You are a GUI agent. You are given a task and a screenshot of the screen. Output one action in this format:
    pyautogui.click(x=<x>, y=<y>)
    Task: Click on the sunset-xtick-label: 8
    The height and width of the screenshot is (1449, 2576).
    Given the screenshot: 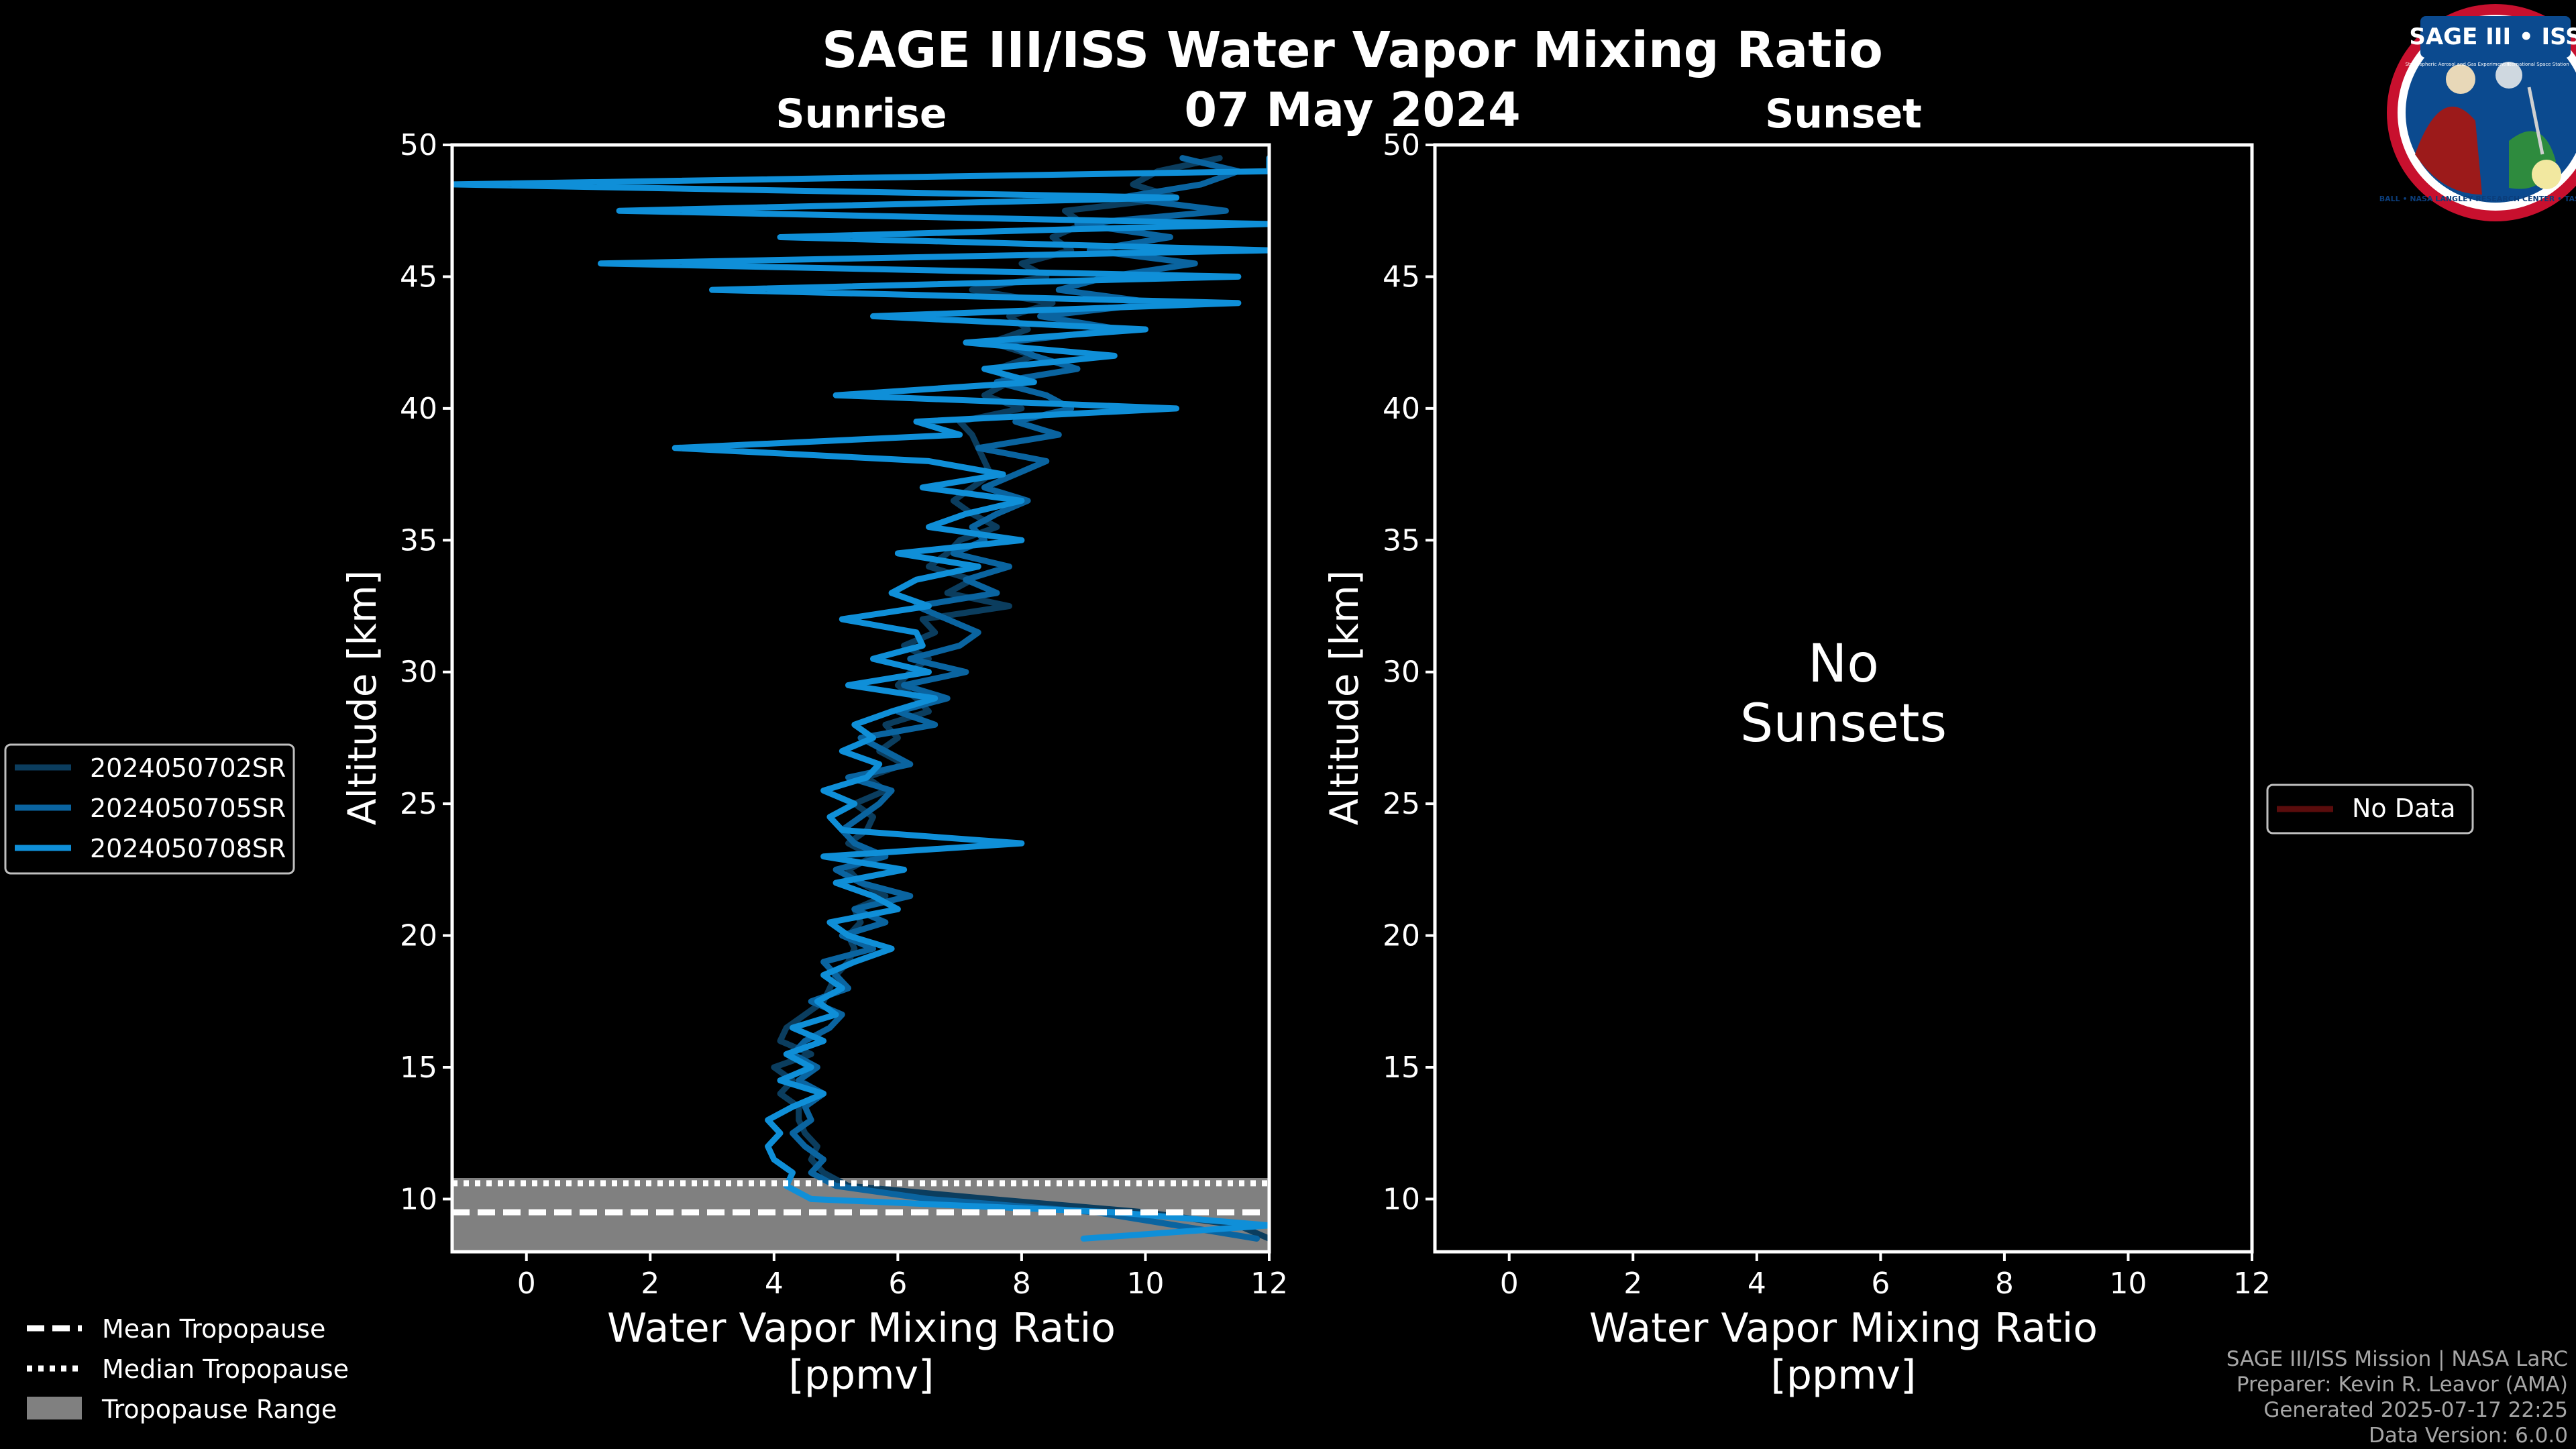 What is the action you would take?
    pyautogui.click(x=2004, y=1284)
    